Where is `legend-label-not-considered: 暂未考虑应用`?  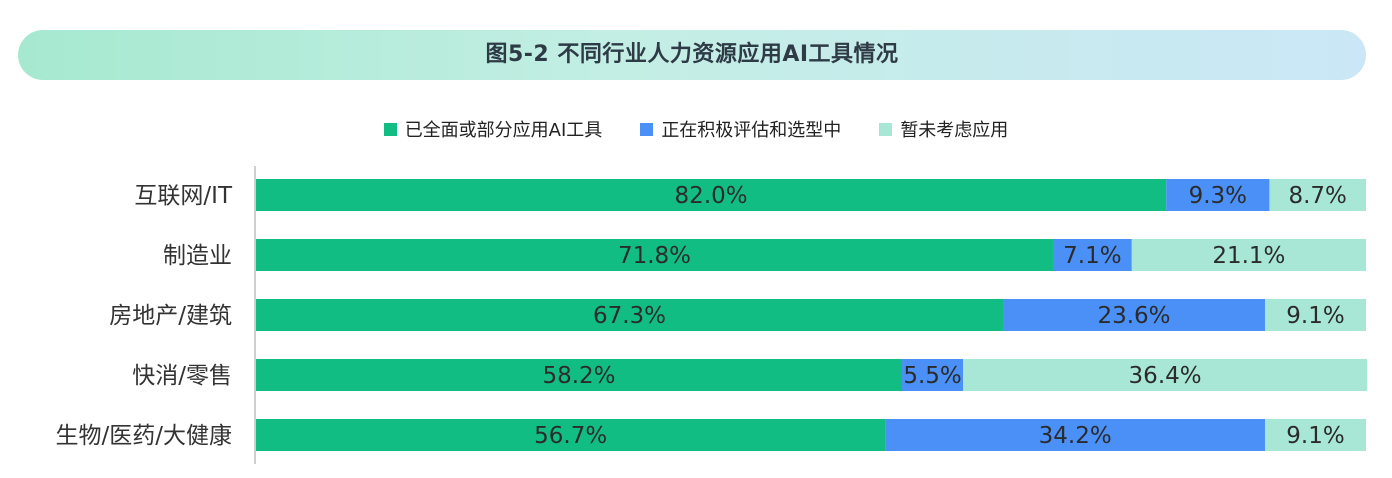
legend-label-not-considered: 暂未考虑应用 is located at coordinates (954, 130).